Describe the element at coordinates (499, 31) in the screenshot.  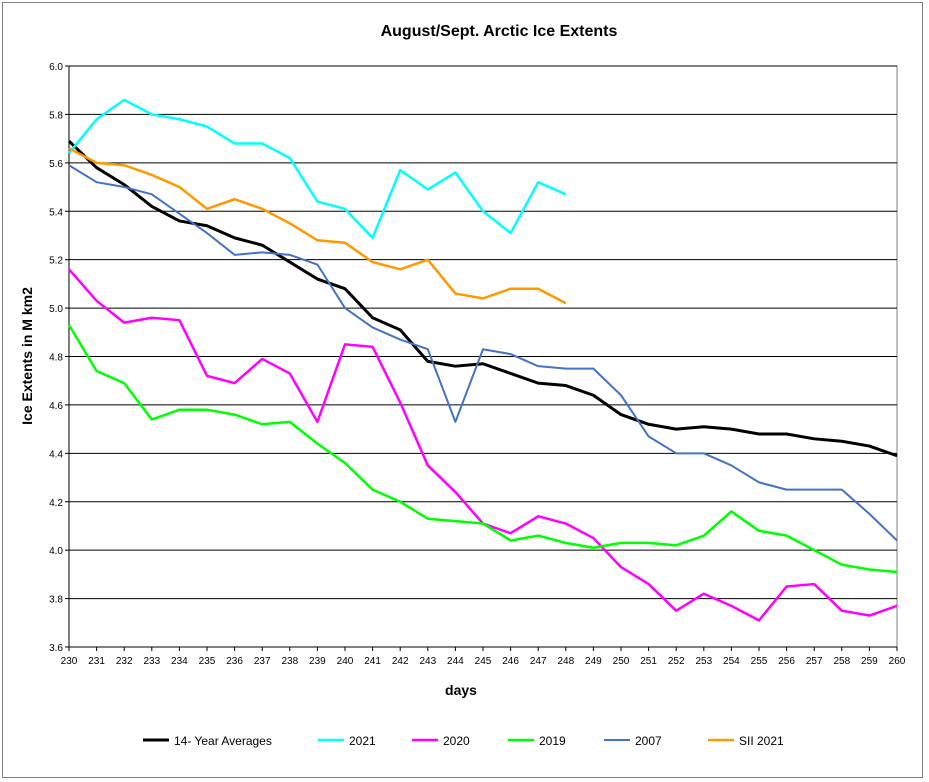
I see `chart-title: August/Sept. Arctic Ice Extents` at that location.